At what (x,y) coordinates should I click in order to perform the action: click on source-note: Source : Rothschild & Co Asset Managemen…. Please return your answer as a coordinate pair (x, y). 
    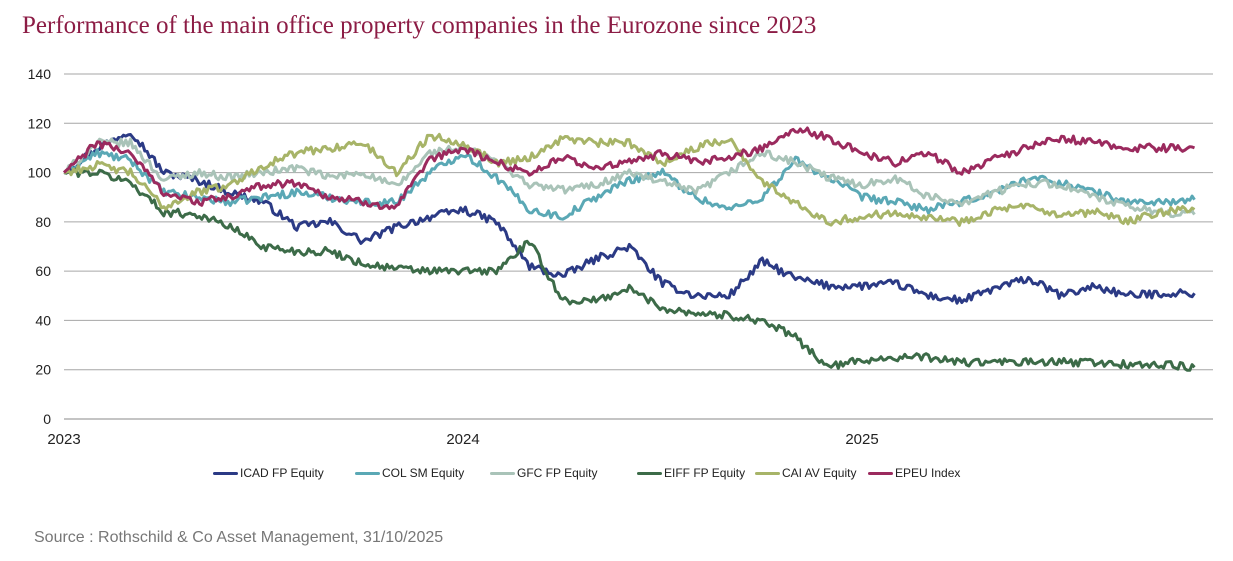
    Looking at the image, I should click on (239, 537).